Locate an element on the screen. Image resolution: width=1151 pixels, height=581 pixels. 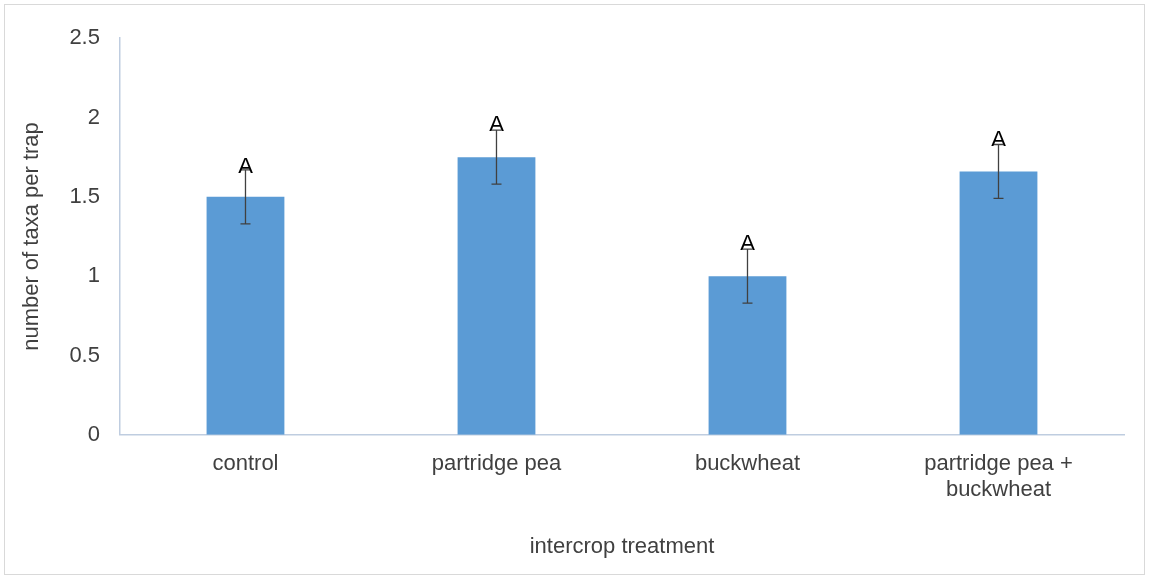
y-tick-label: 0 is located at coordinates (93, 433).